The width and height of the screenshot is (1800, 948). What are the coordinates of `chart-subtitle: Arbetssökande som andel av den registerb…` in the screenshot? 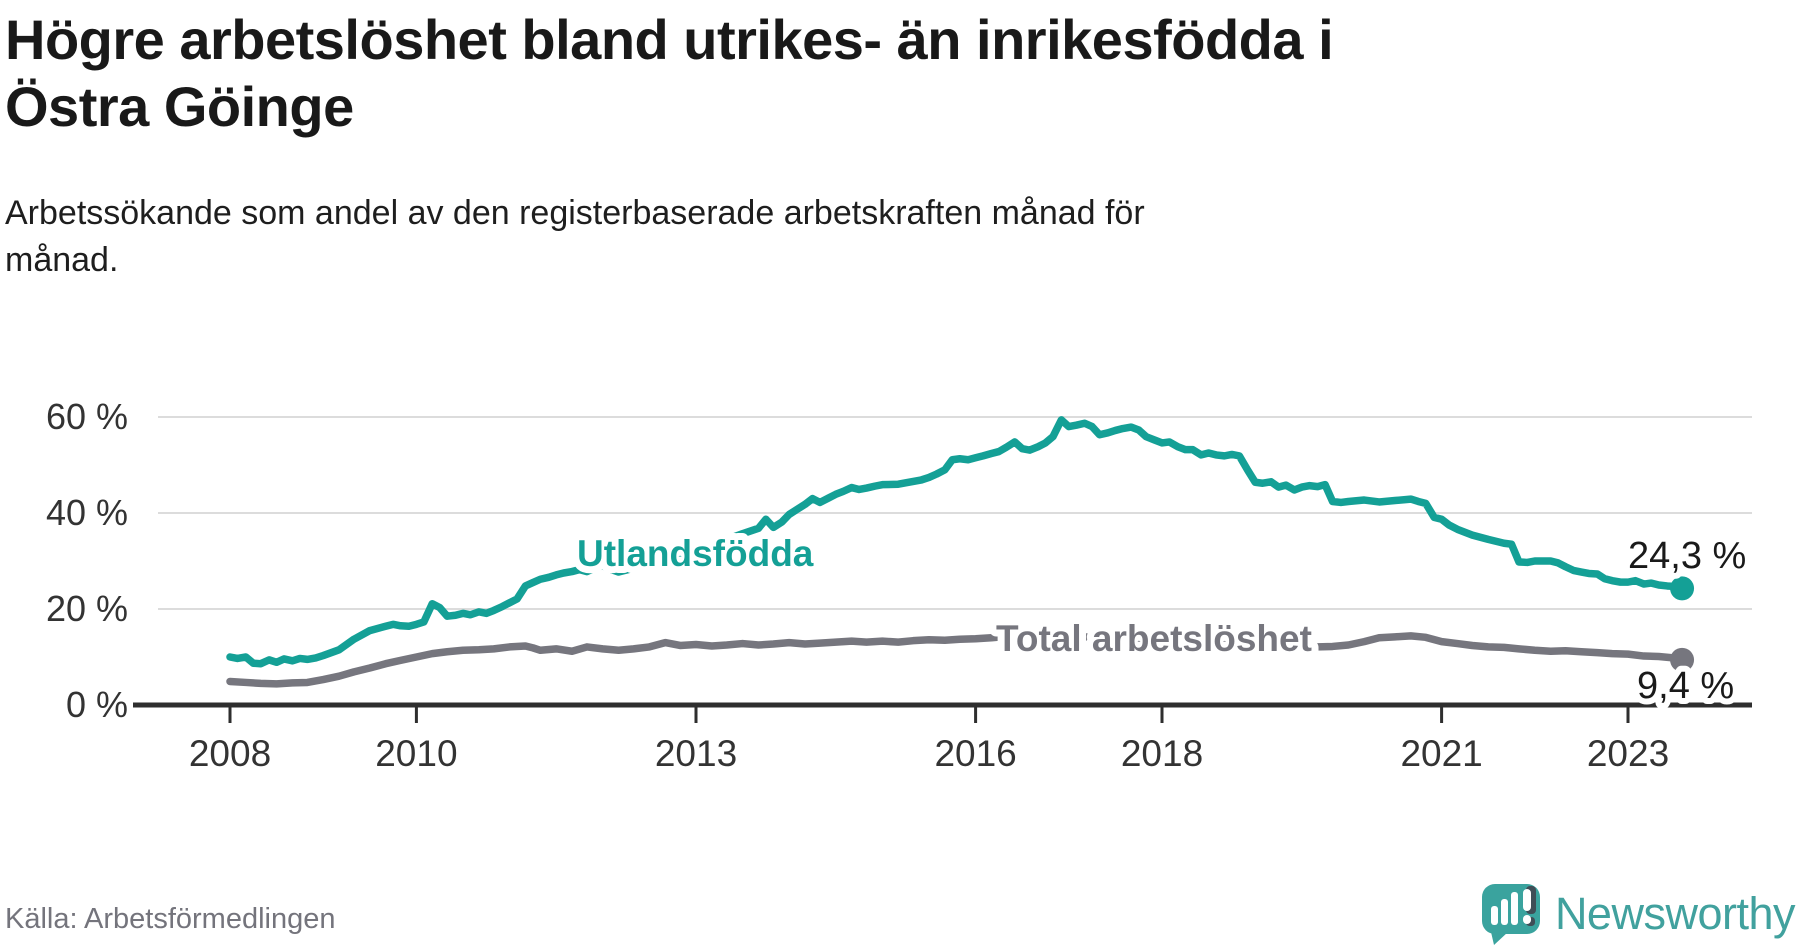 It's located at (575, 237).